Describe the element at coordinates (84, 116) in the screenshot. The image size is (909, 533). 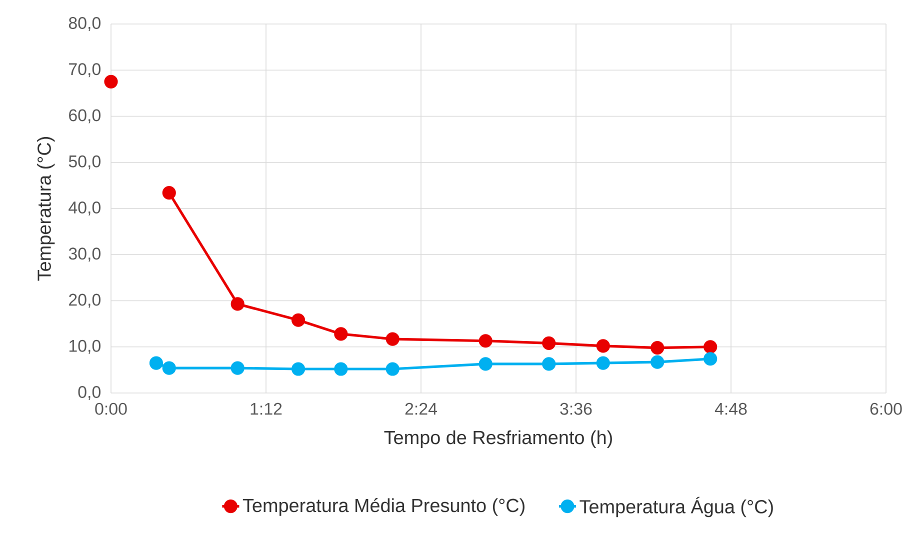
I see `y-tick-label: 60,0` at that location.